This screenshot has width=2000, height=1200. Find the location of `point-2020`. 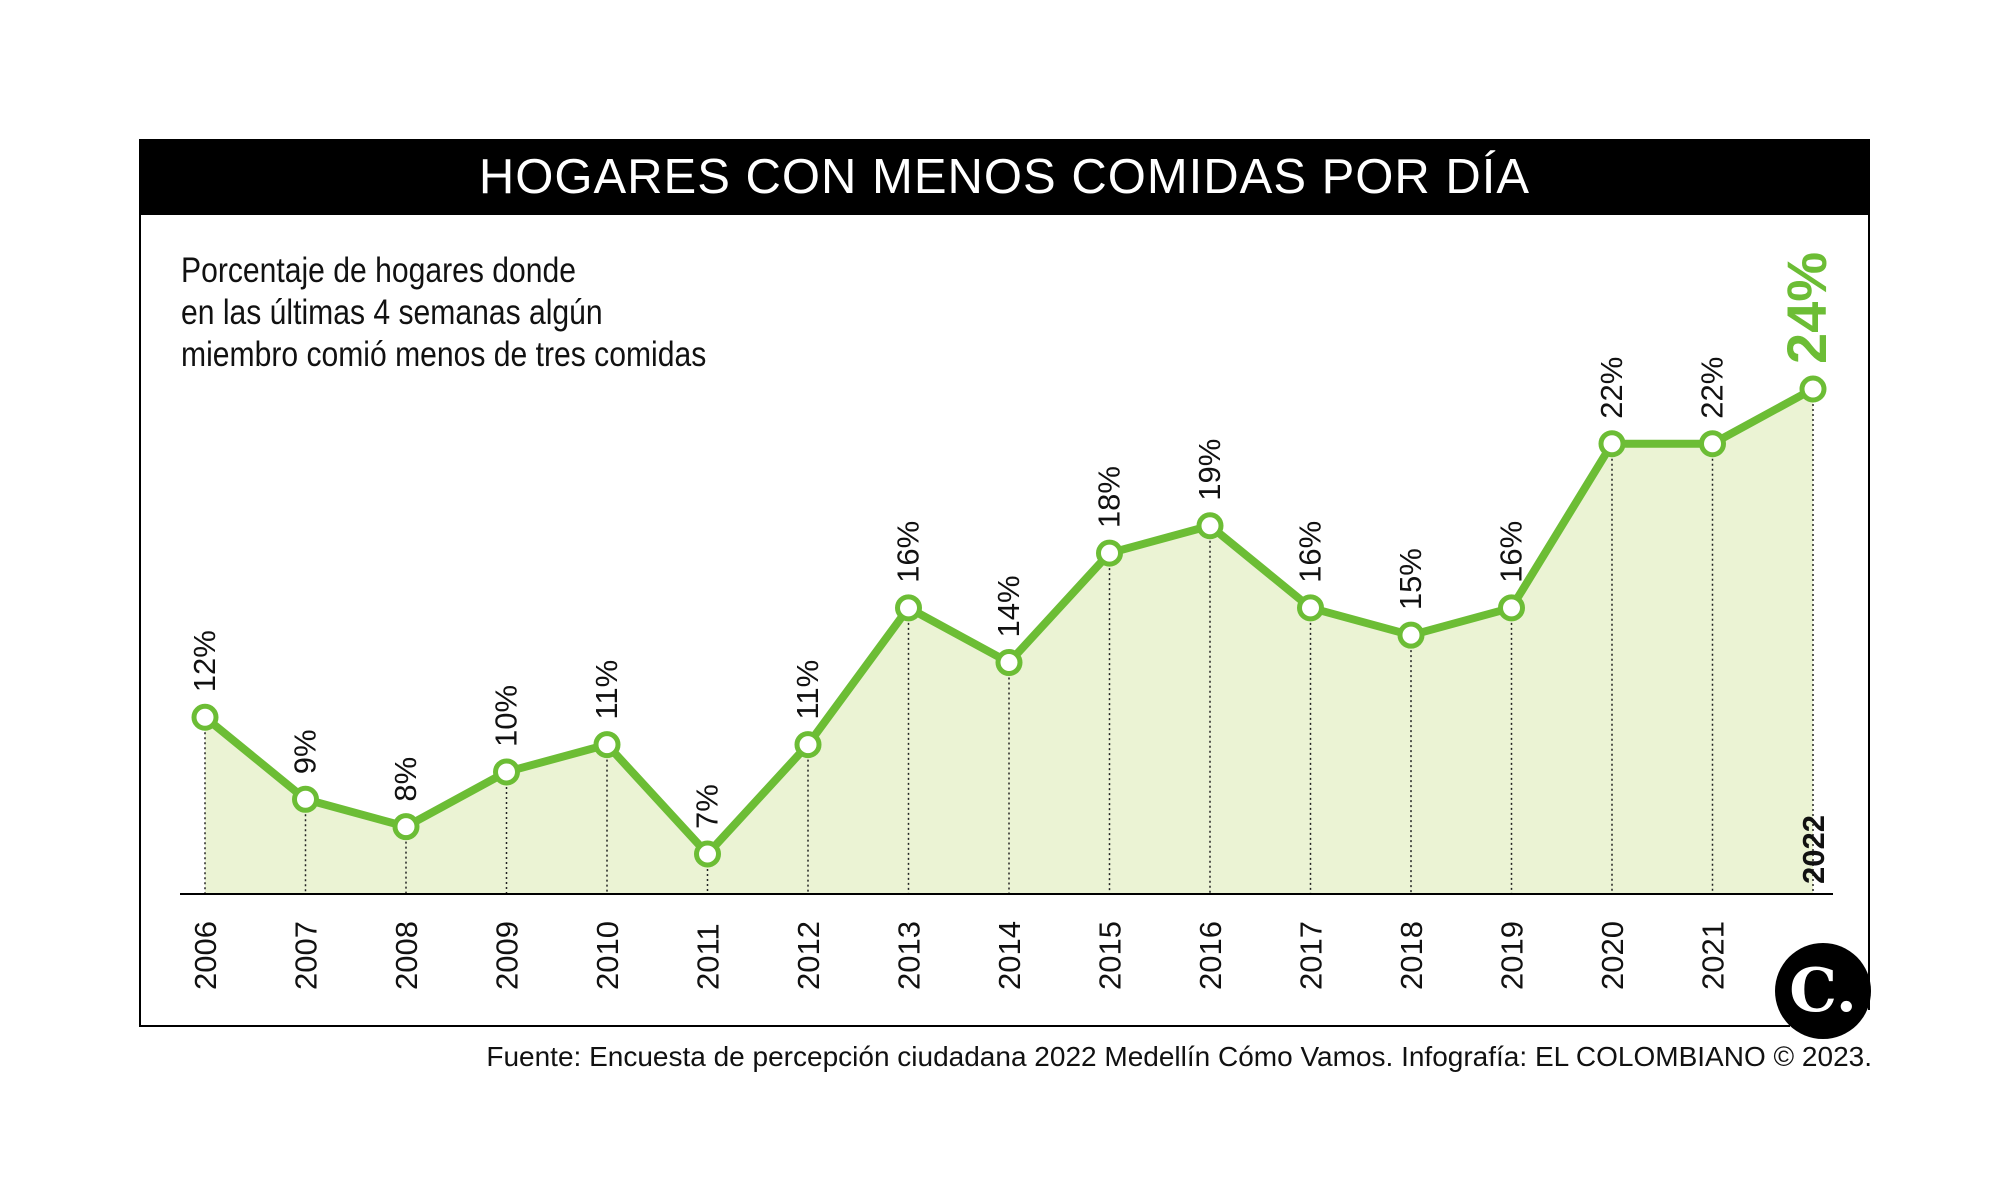

point-2020 is located at coordinates (1612, 444).